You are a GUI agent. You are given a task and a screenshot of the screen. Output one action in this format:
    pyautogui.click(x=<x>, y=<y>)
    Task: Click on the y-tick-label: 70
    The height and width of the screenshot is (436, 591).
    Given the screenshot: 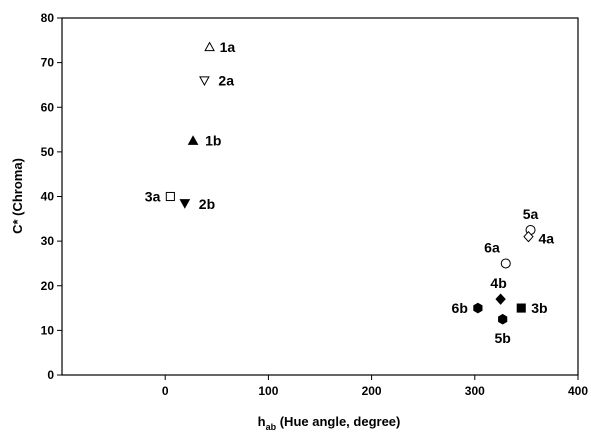 What is the action you would take?
    pyautogui.click(x=48, y=63)
    